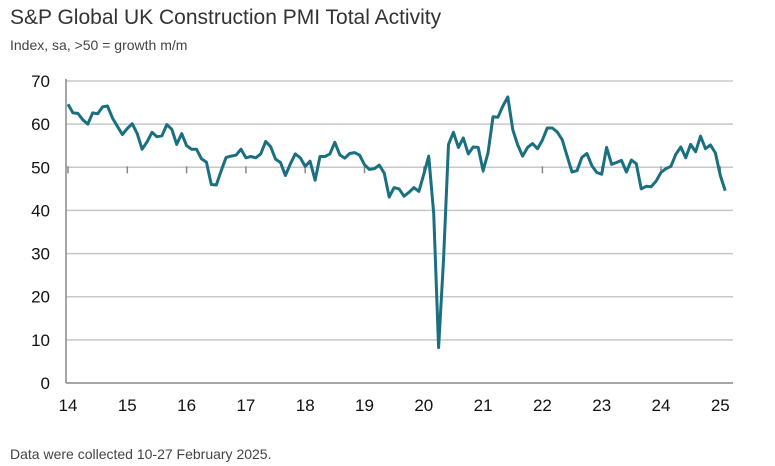  I want to click on y-tick-label: 30, so click(40, 254).